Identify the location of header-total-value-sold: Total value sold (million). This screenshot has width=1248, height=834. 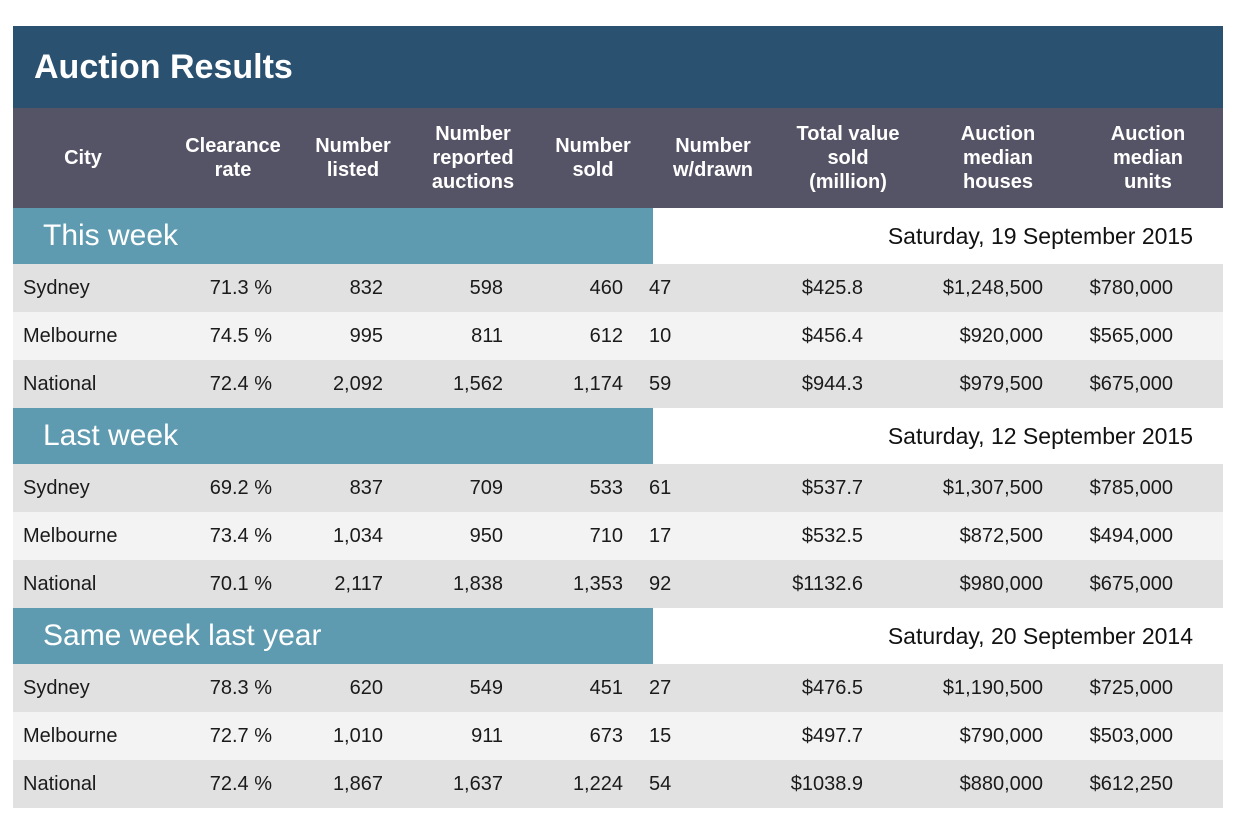
(848, 158).